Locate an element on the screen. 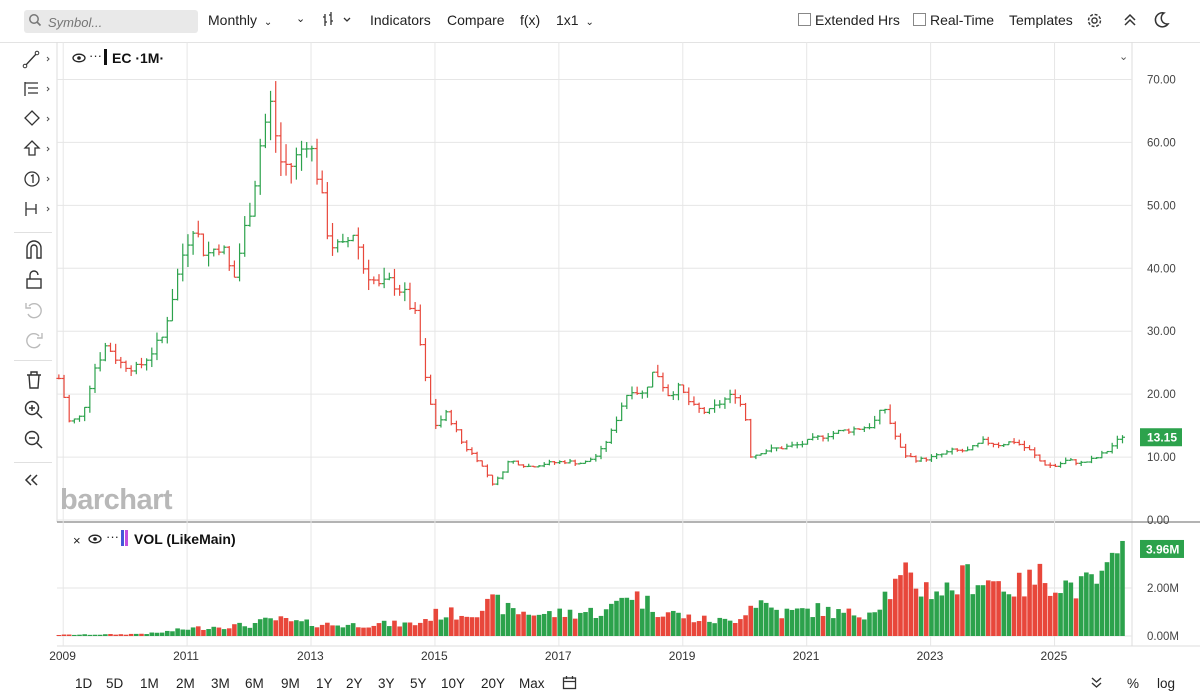  collapse-sidebar-icon is located at coordinates (35, 482).